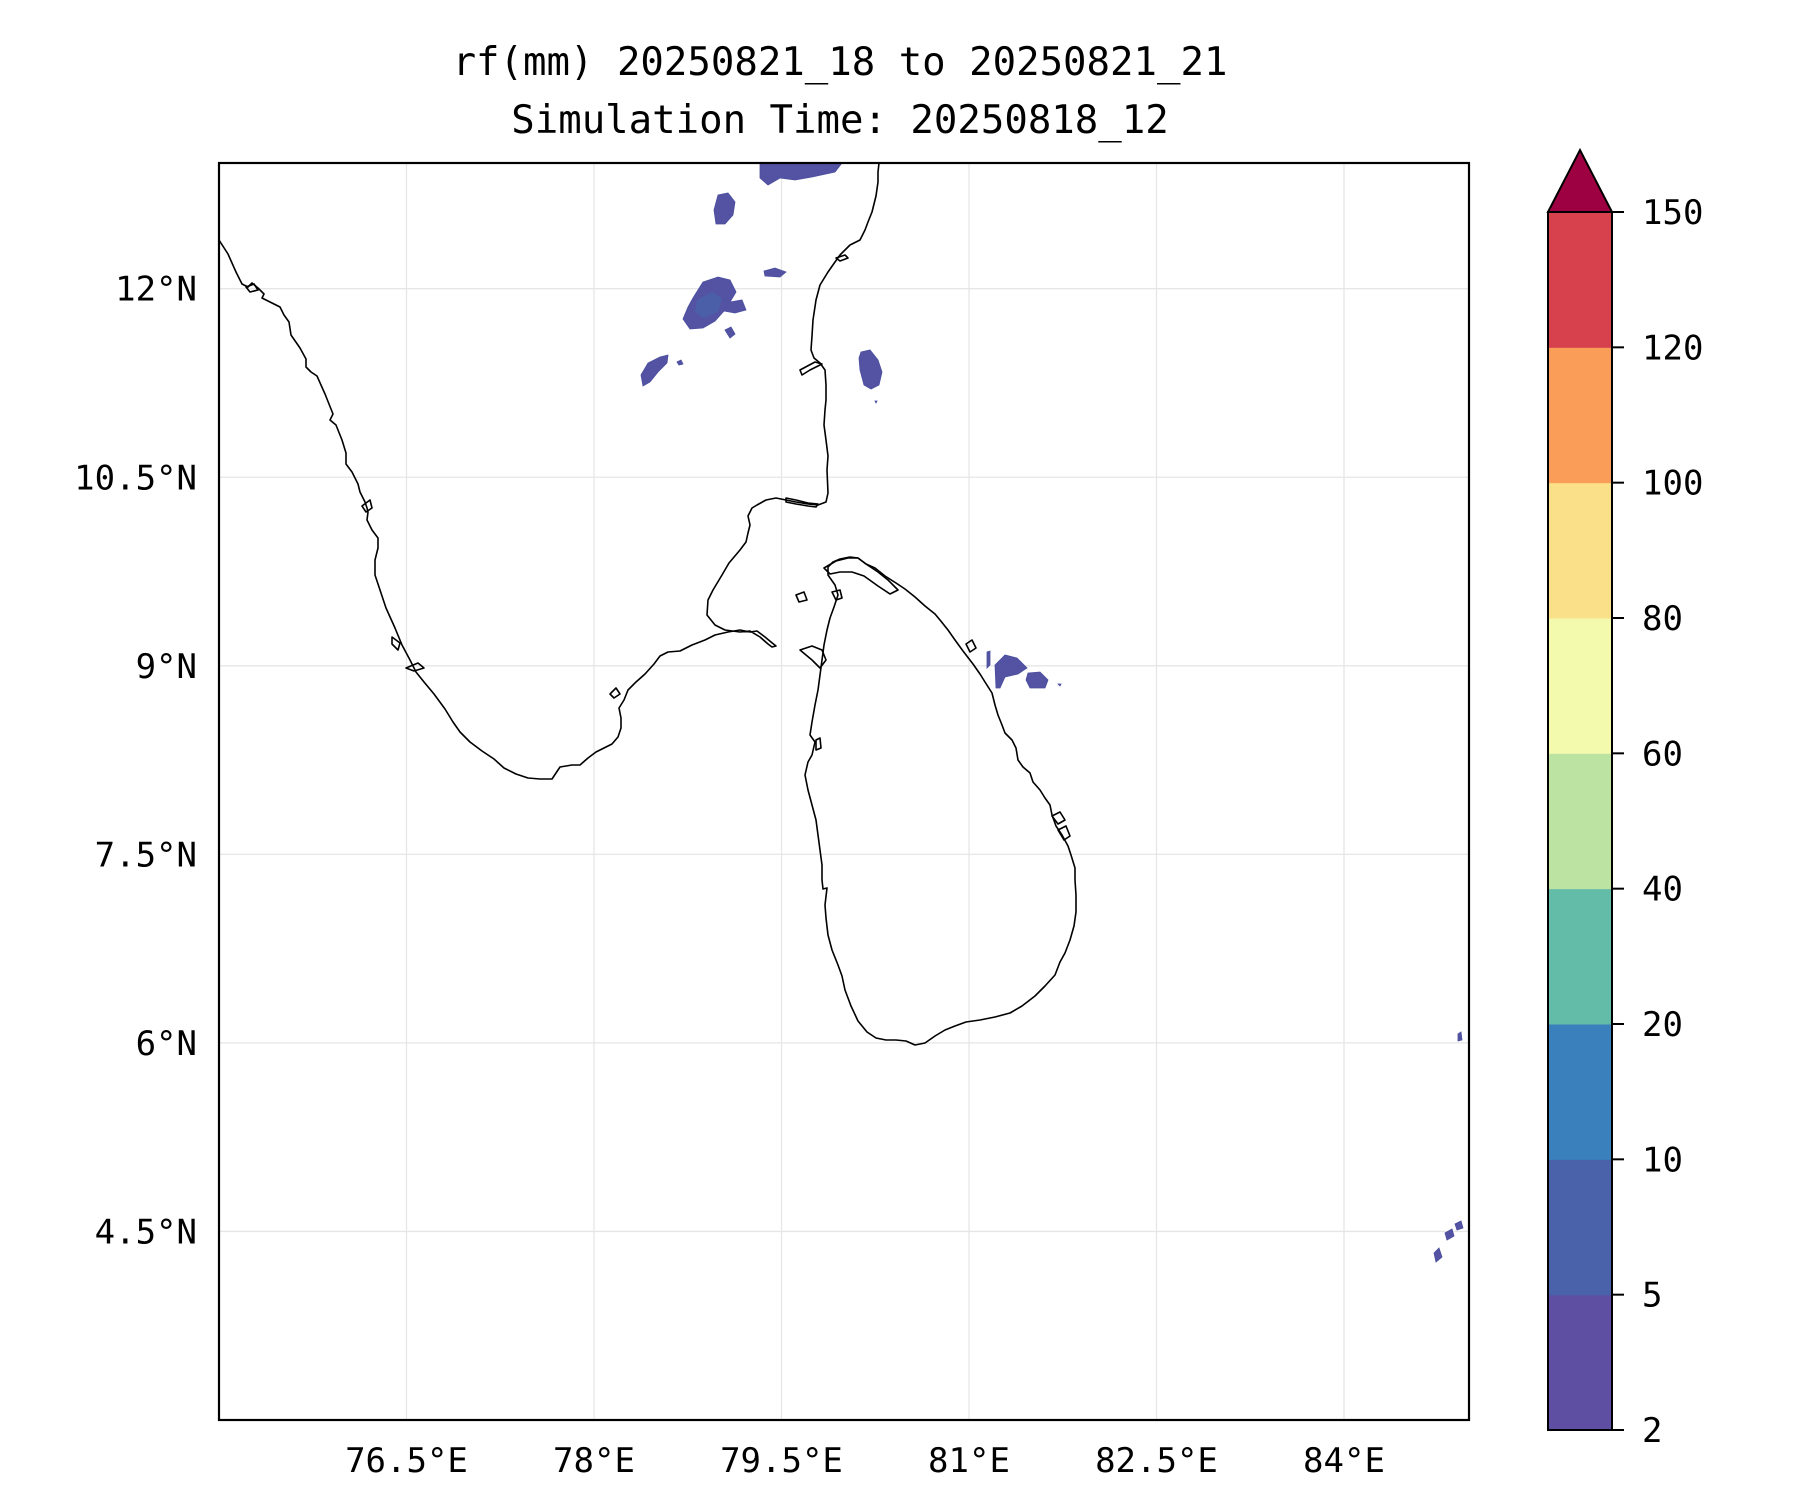 This screenshot has height=1505, width=1800. Describe the element at coordinates (1652, 1296) in the screenshot. I see `colorbar-tick-label: 5` at that location.